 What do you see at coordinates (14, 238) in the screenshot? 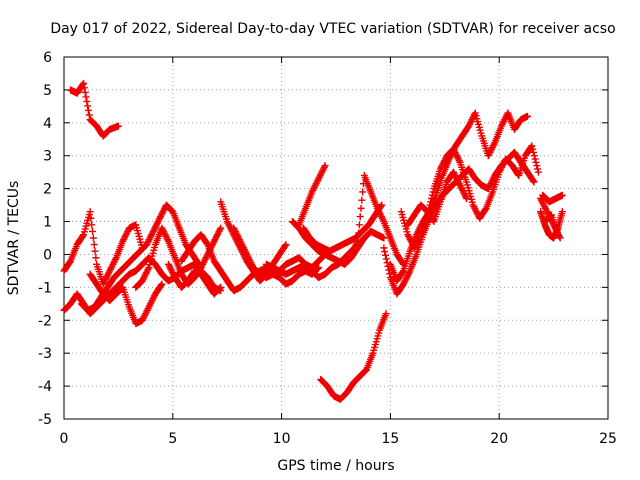
I see `y-axis-label: SDTVAR / TECUs` at bounding box center [14, 238].